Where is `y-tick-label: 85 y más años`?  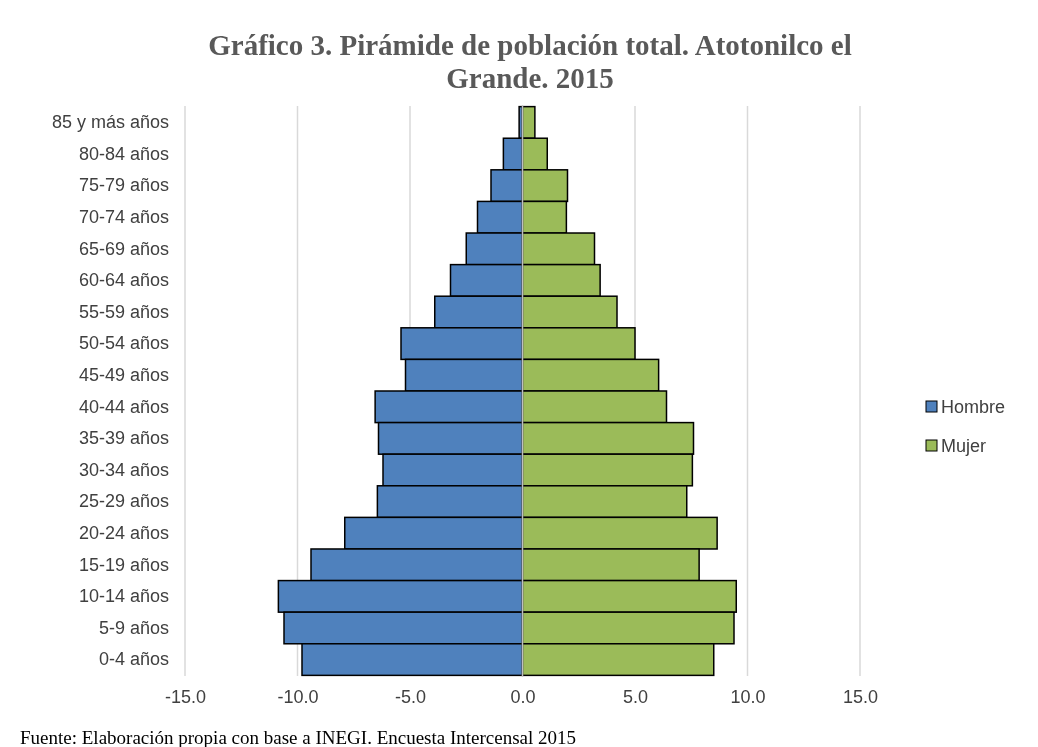
y-tick-label: 85 y más años is located at coordinates (110, 122).